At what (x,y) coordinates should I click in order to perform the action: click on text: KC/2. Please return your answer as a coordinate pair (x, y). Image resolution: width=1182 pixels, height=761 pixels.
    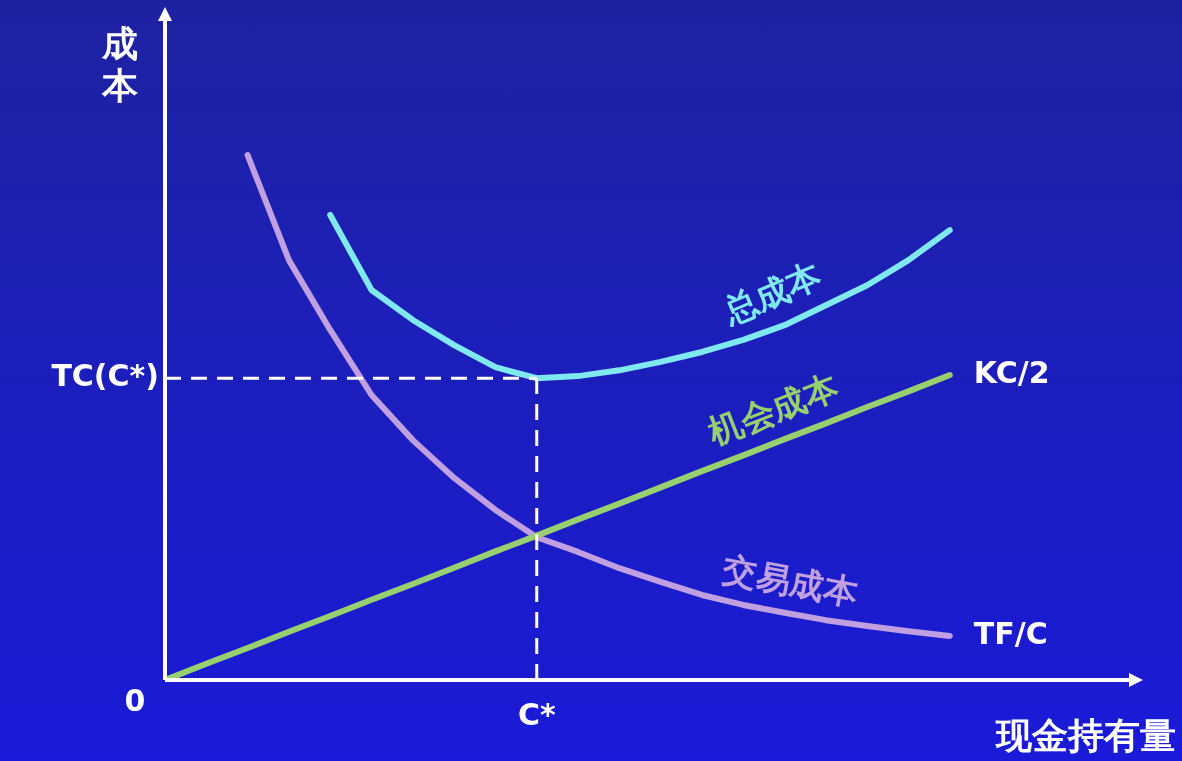
    Looking at the image, I should click on (1011, 372).